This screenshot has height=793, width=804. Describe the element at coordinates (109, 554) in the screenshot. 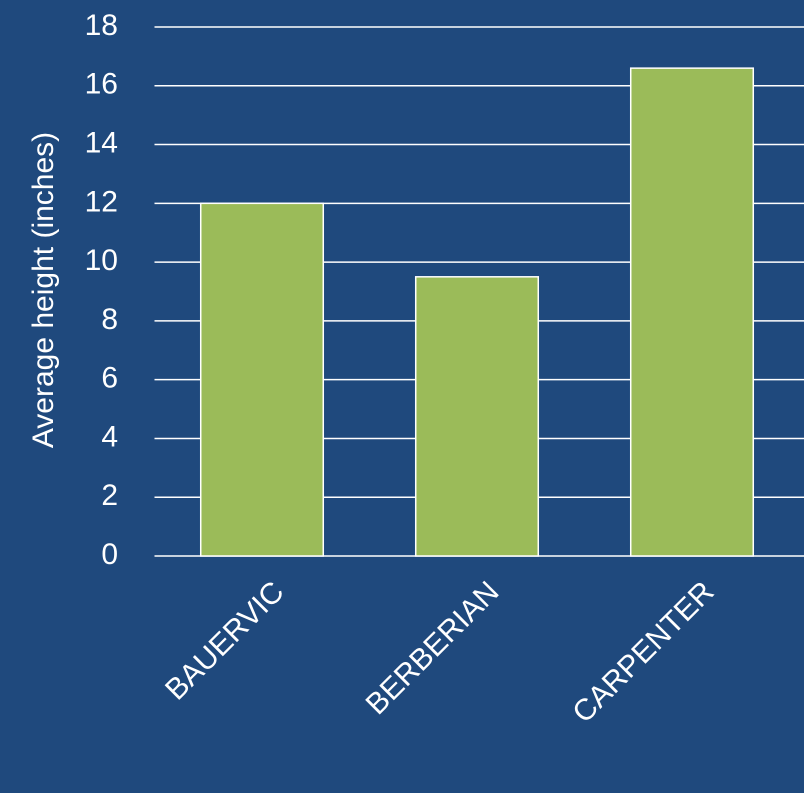

I see `y-tick-label: 0` at that location.